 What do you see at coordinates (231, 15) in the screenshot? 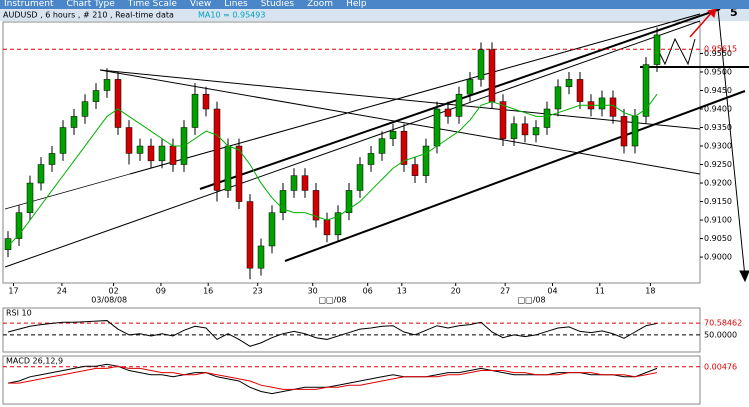
I see `study-label: MA10 = 0.95493` at bounding box center [231, 15].